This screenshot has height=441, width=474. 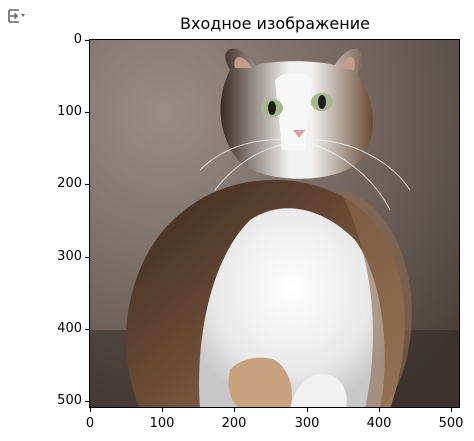 What do you see at coordinates (275, 23) in the screenshot?
I see `plot-title: Входное изображение` at bounding box center [275, 23].